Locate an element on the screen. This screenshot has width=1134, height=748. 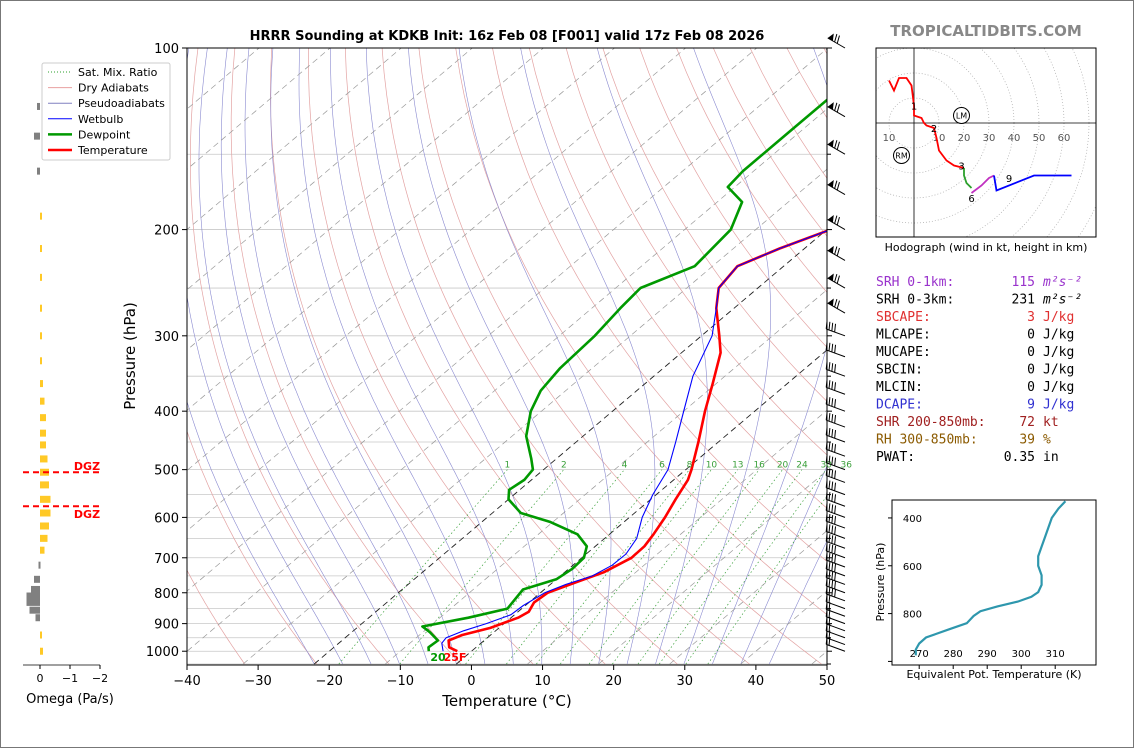
index-label: MUCAPE: is located at coordinates (903, 352).